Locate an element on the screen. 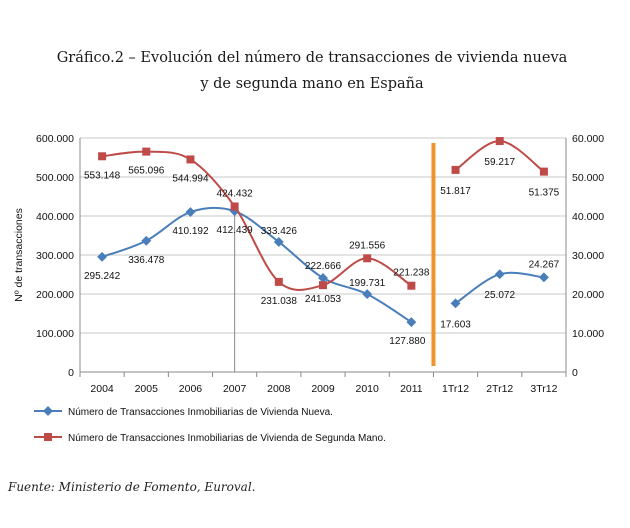 Image resolution: width=630 pixels, height=528 pixels. x-tick-label: 2005 is located at coordinates (147, 389).